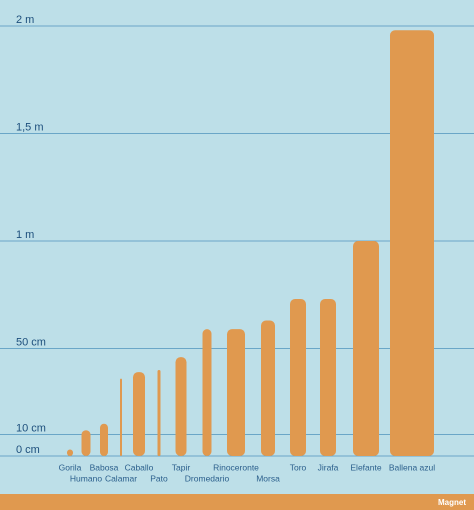 The width and height of the screenshot is (474, 510). What do you see at coordinates (412, 467) in the screenshot?
I see `x-tick-label: Ballena azul` at bounding box center [412, 467].